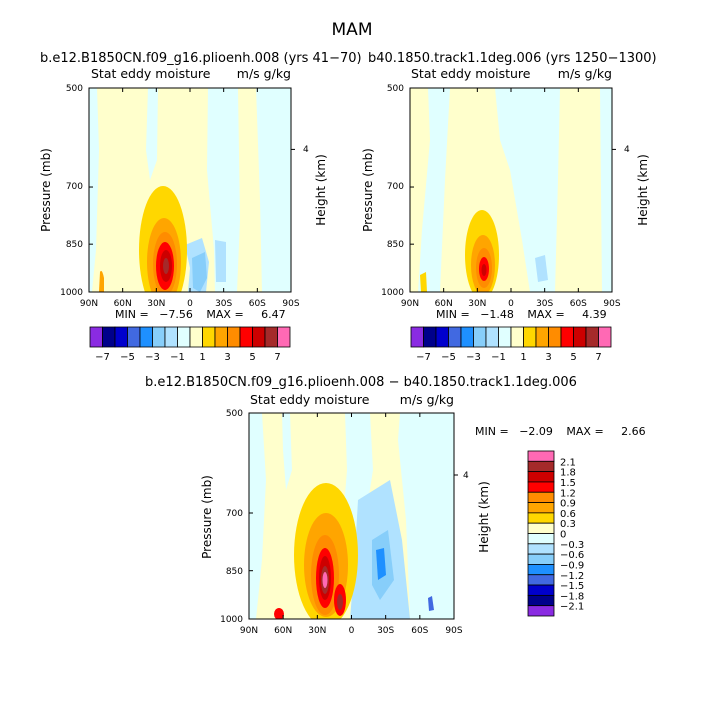 Image resolution: width=703 pixels, height=705 pixels. What do you see at coordinates (643, 189) in the screenshot?
I see `right-right-axis-label: Height (km)` at bounding box center [643, 189].